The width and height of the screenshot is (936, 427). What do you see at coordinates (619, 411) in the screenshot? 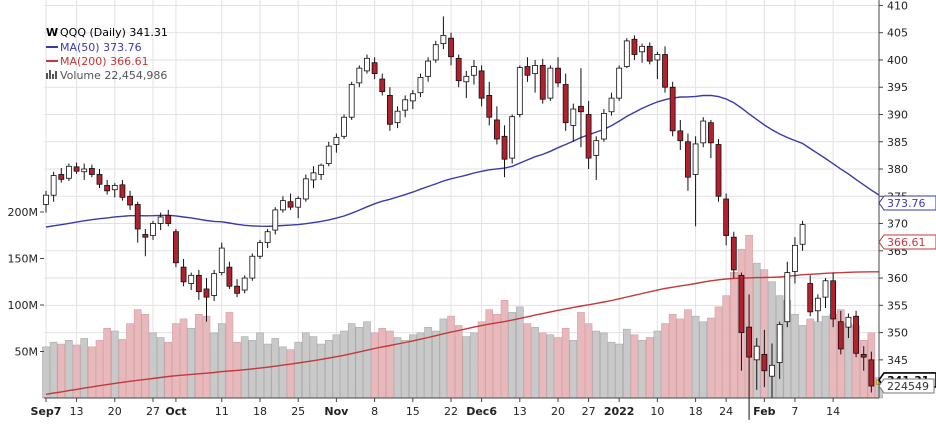
I see `time-tick-label: 2022` at bounding box center [619, 411].